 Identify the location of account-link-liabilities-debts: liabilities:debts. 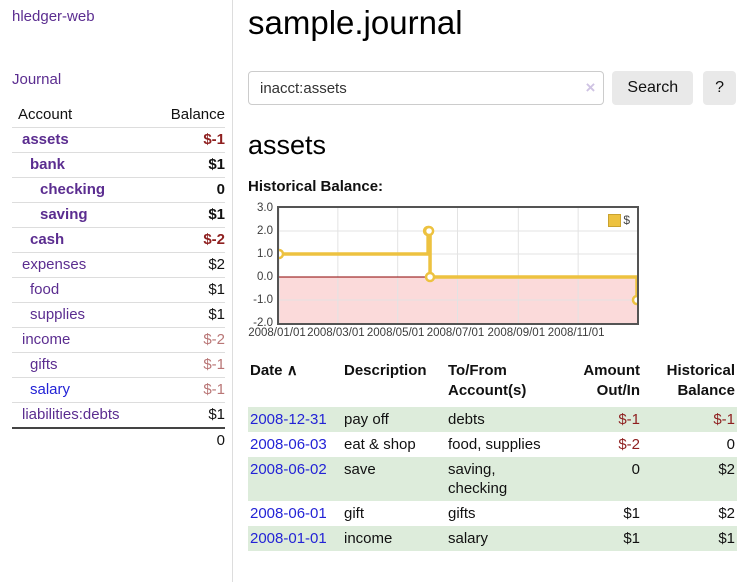
(71, 414).